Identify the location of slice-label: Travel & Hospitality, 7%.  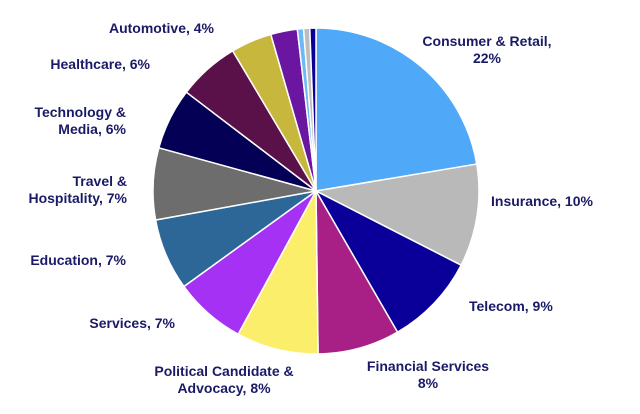
(77, 189).